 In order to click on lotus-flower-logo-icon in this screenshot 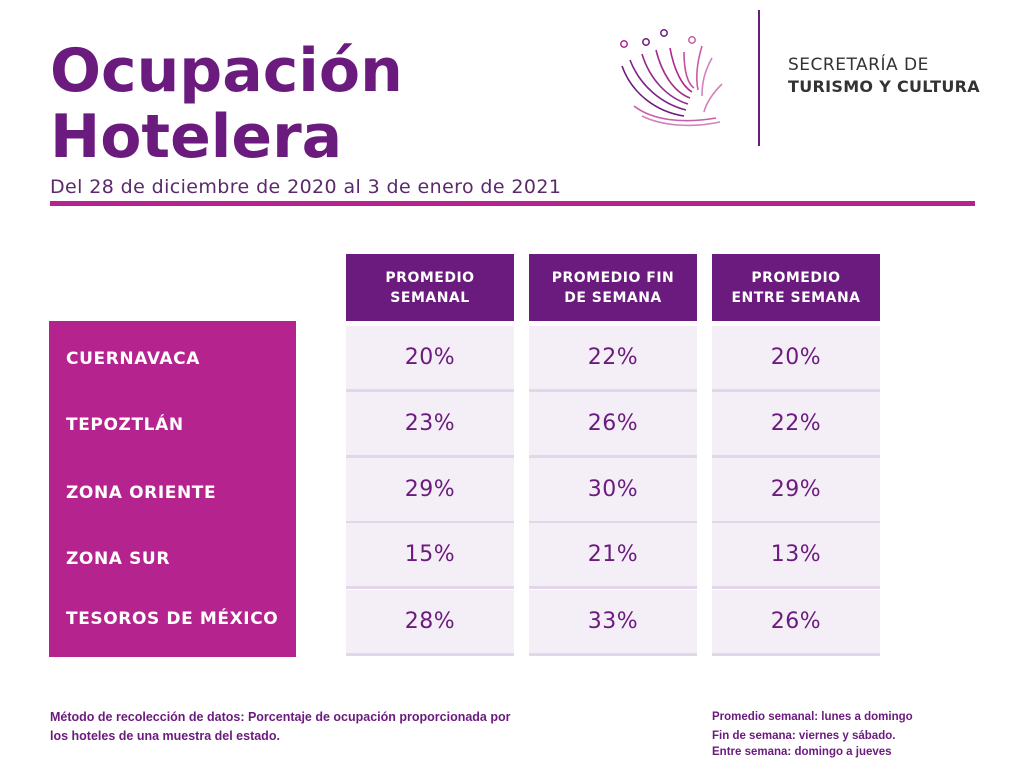, I will do `click(671, 78)`.